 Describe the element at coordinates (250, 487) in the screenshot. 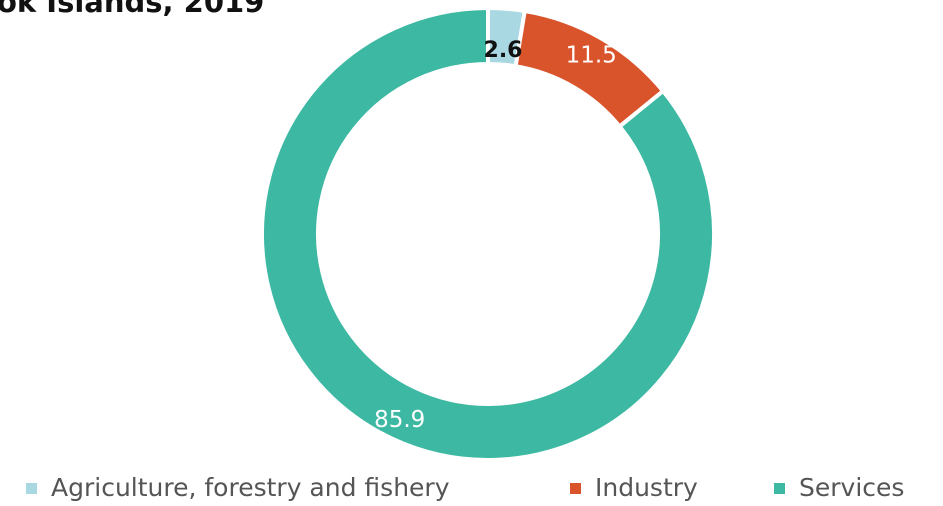

I see `legend-label-agriculture: Agriculture, forestry and fishery` at that location.